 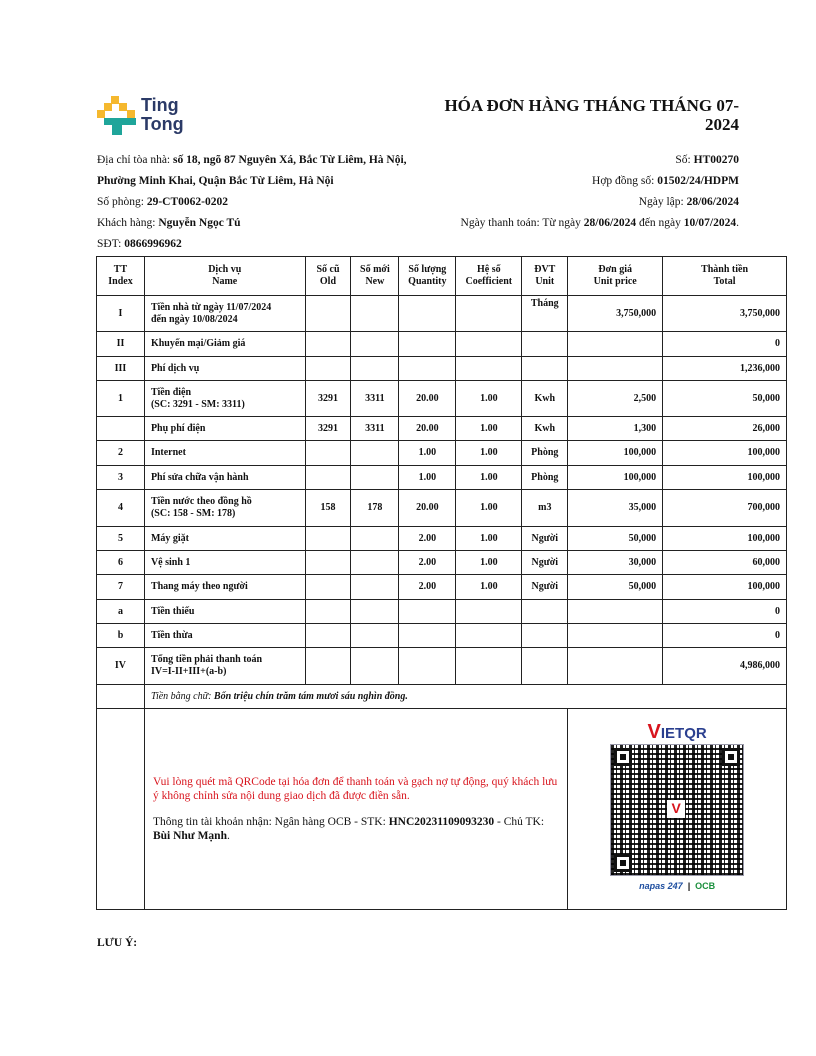 What do you see at coordinates (724, 368) in the screenshot?
I see `table-cell: 1,236,000` at bounding box center [724, 368].